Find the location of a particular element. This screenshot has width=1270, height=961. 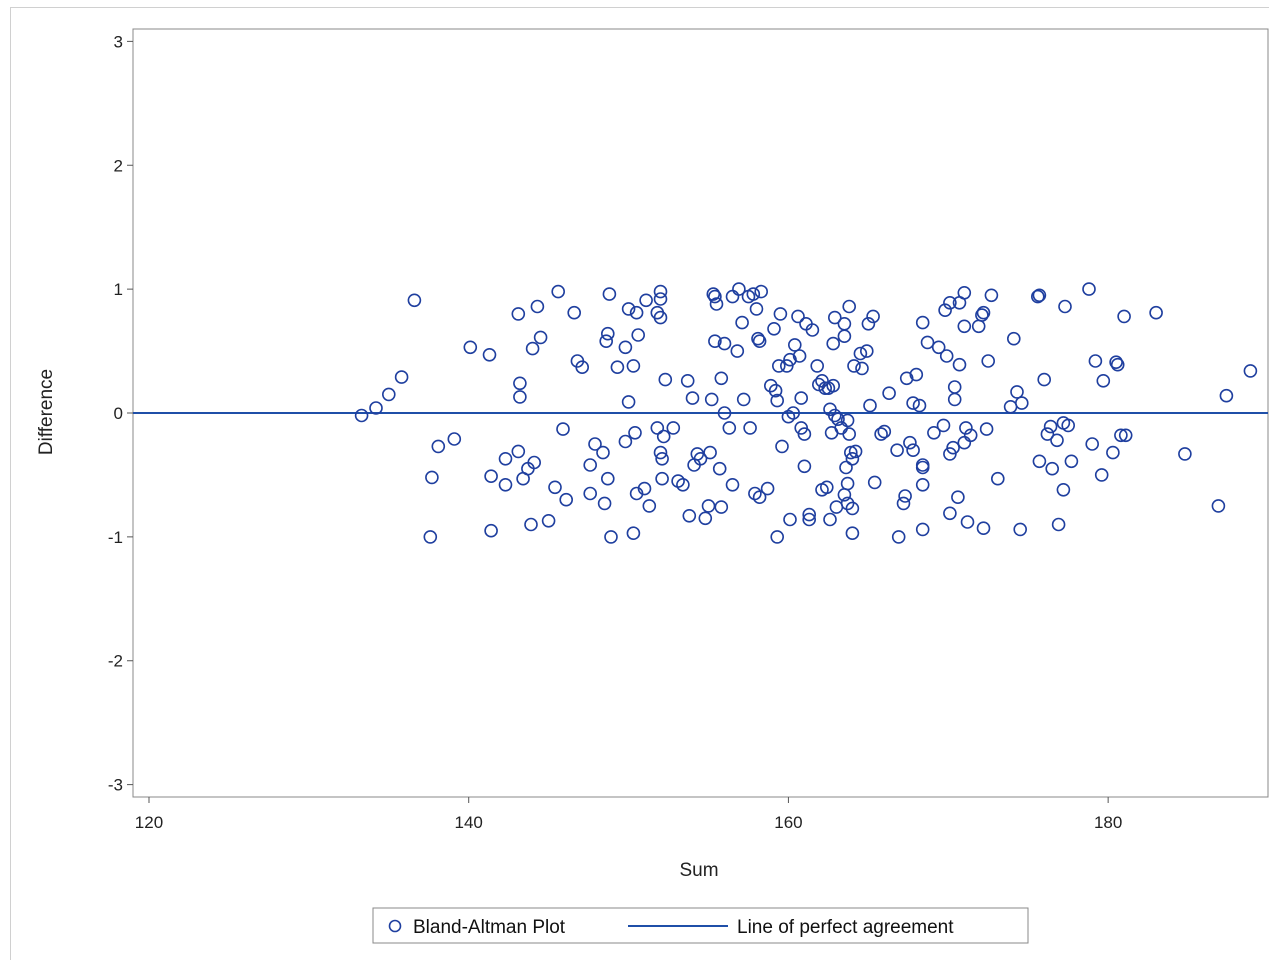

y-tick-label: 3 is located at coordinates (118, 41).